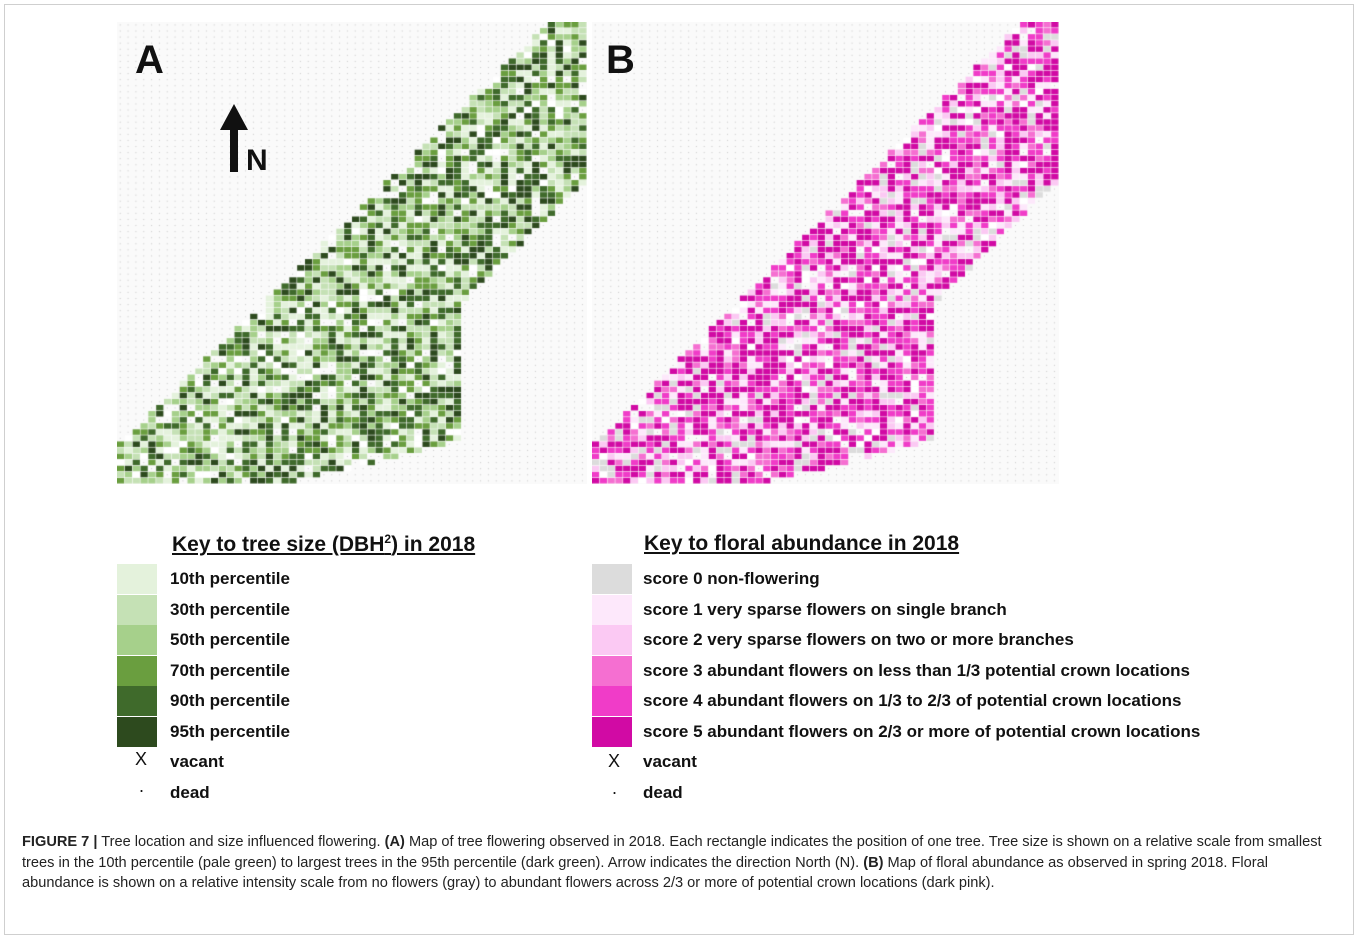  Describe the element at coordinates (615, 788) in the screenshot. I see `floral-dead-symbol: .` at that location.